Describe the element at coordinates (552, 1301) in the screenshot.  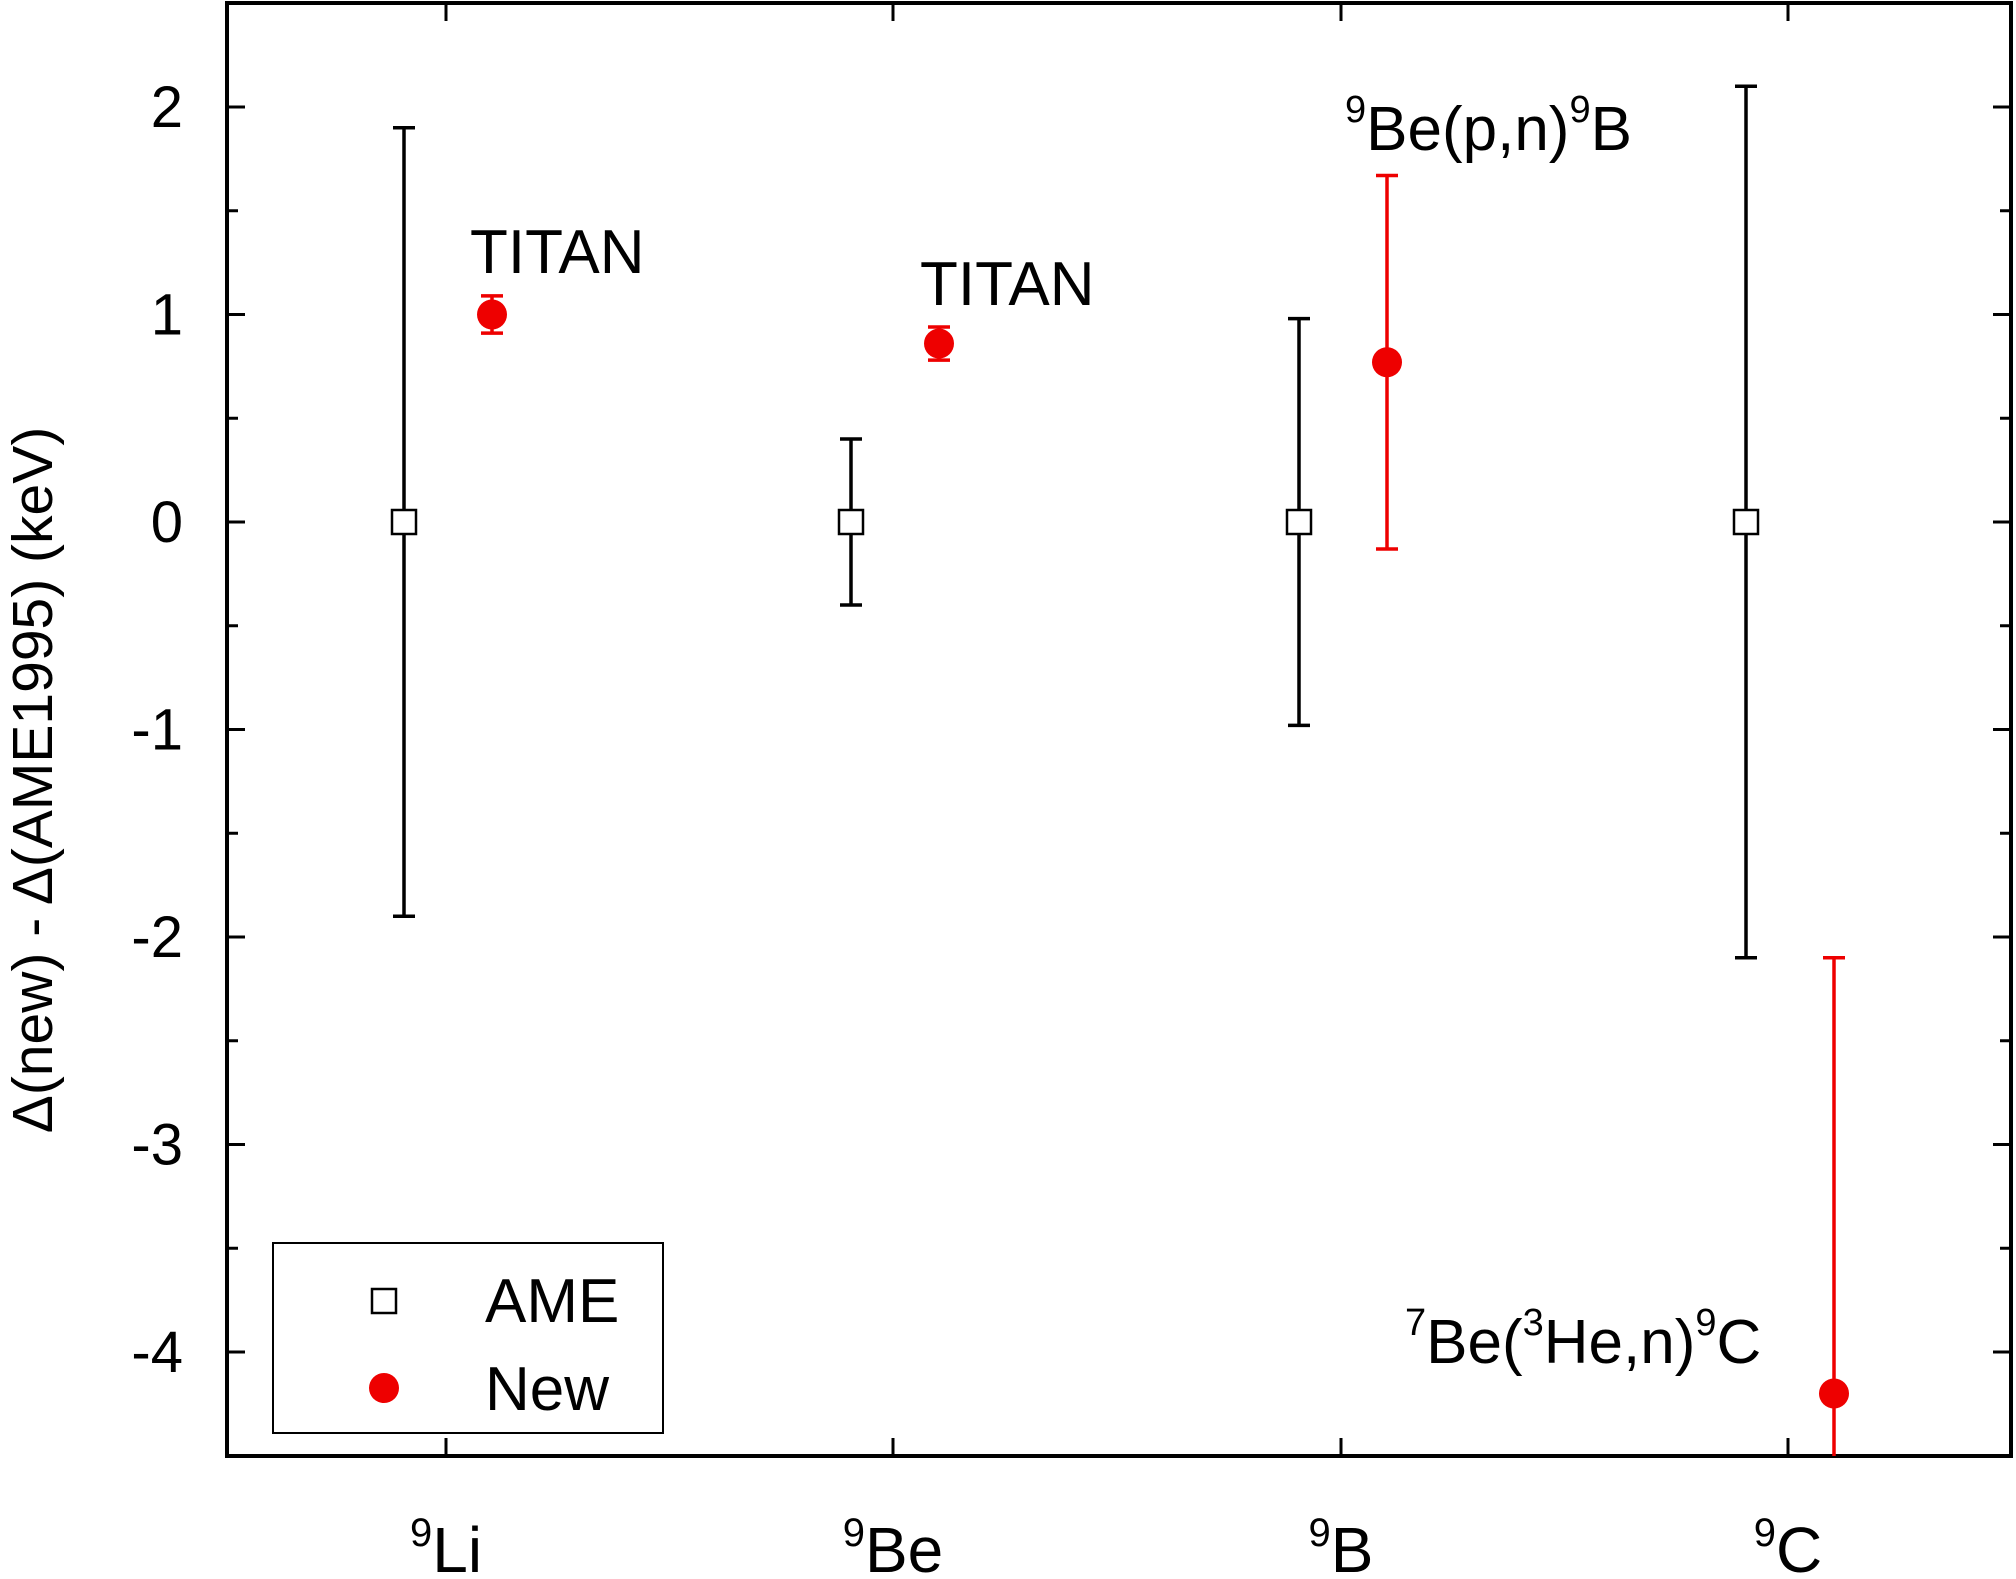
I see `legend-label-ame: AME` at that location.